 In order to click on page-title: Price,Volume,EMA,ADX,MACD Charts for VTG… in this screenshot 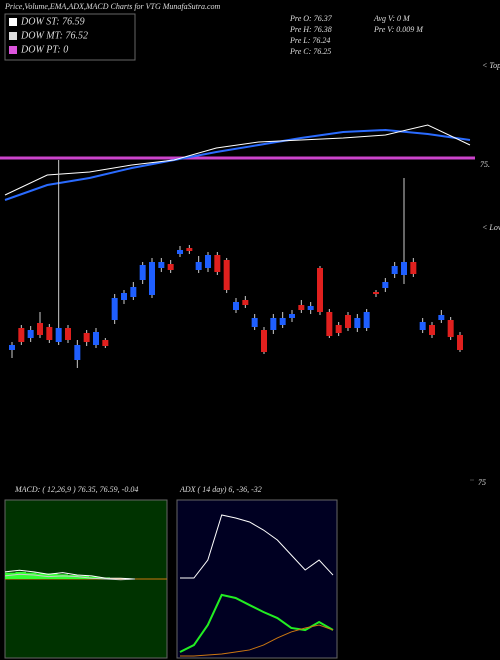, I will do `click(112, 6)`.